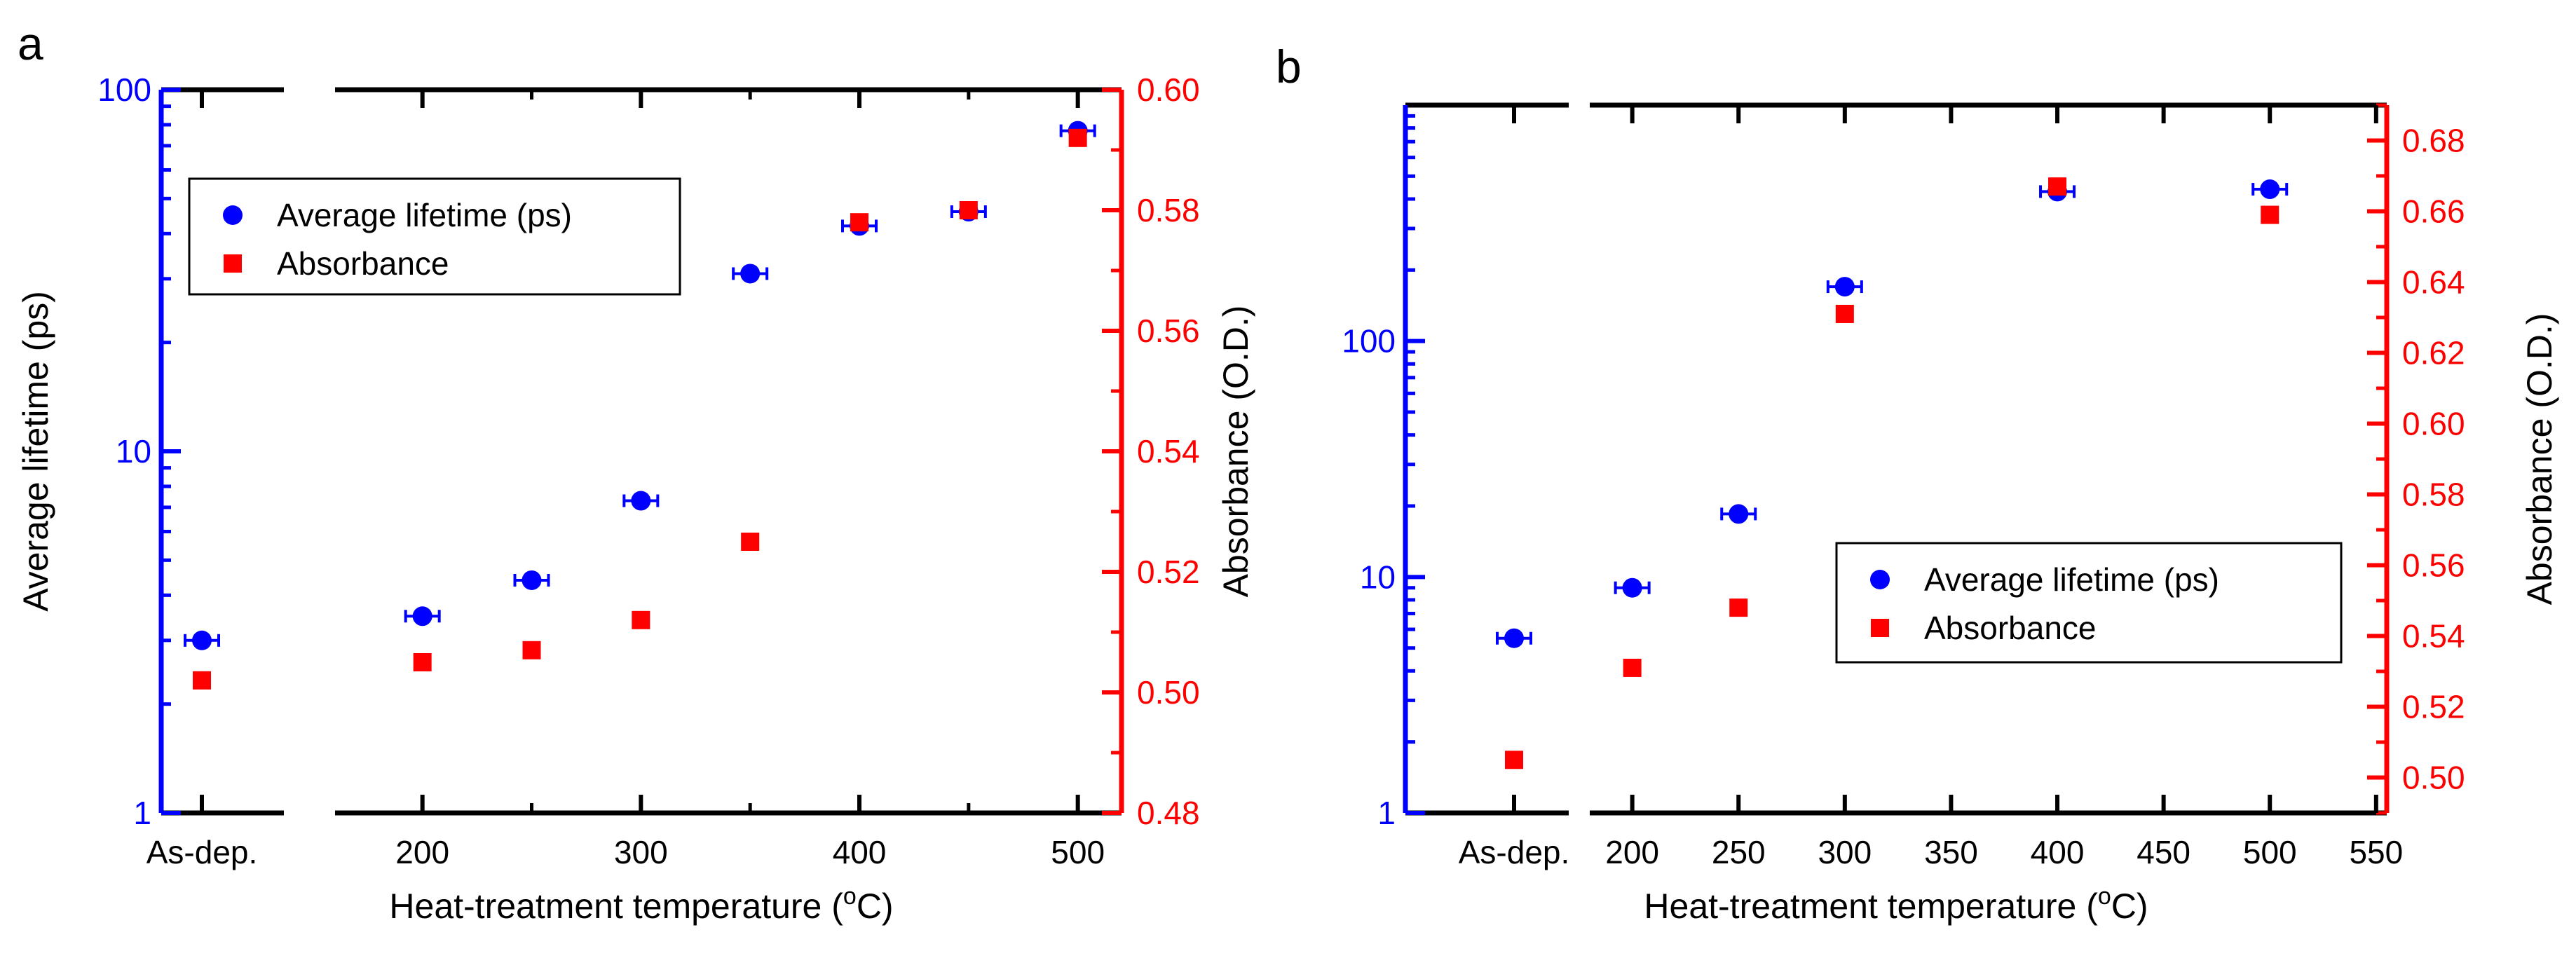 Image resolution: width=2576 pixels, height=958 pixels. I want to click on right-tick-label: 0.48, so click(1168, 813).